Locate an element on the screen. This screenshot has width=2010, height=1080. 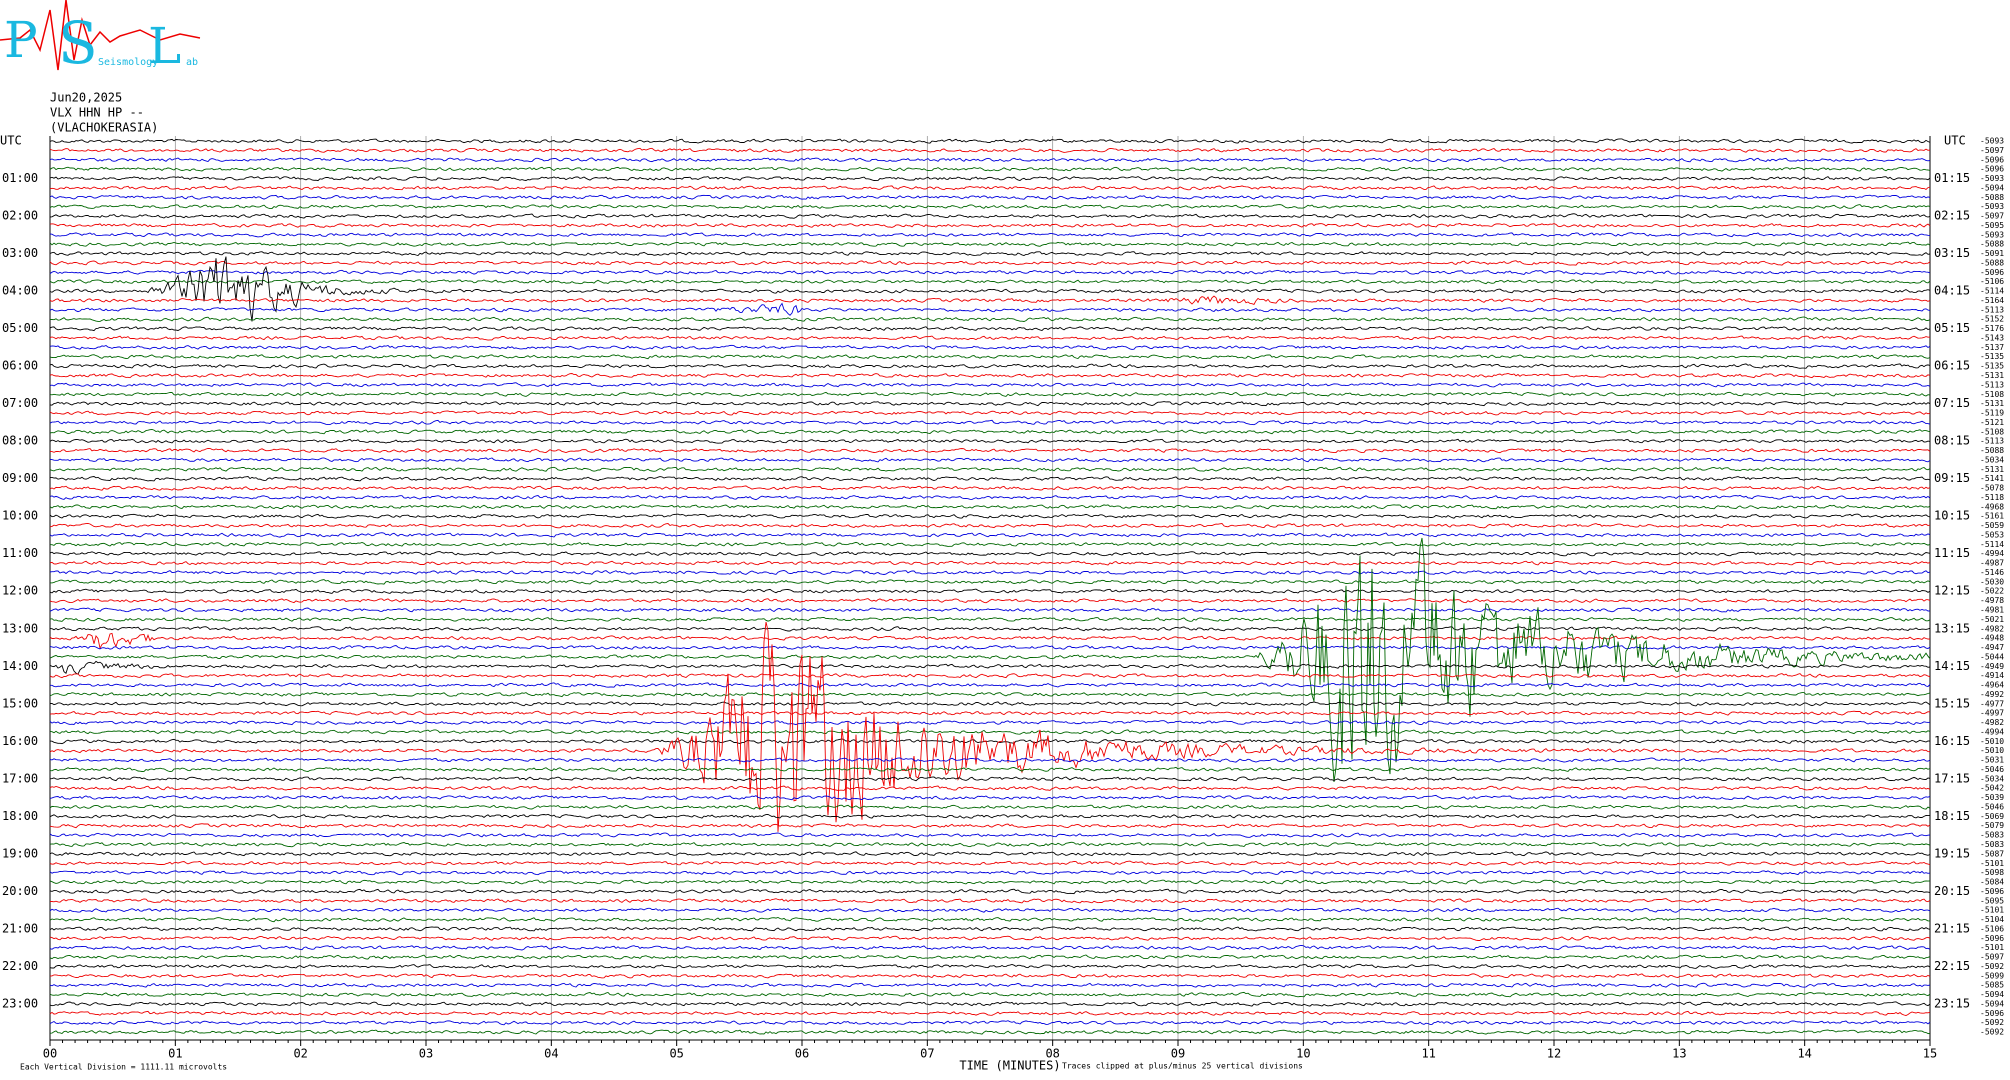
hour-label: 04:15 is located at coordinates (1952, 291).